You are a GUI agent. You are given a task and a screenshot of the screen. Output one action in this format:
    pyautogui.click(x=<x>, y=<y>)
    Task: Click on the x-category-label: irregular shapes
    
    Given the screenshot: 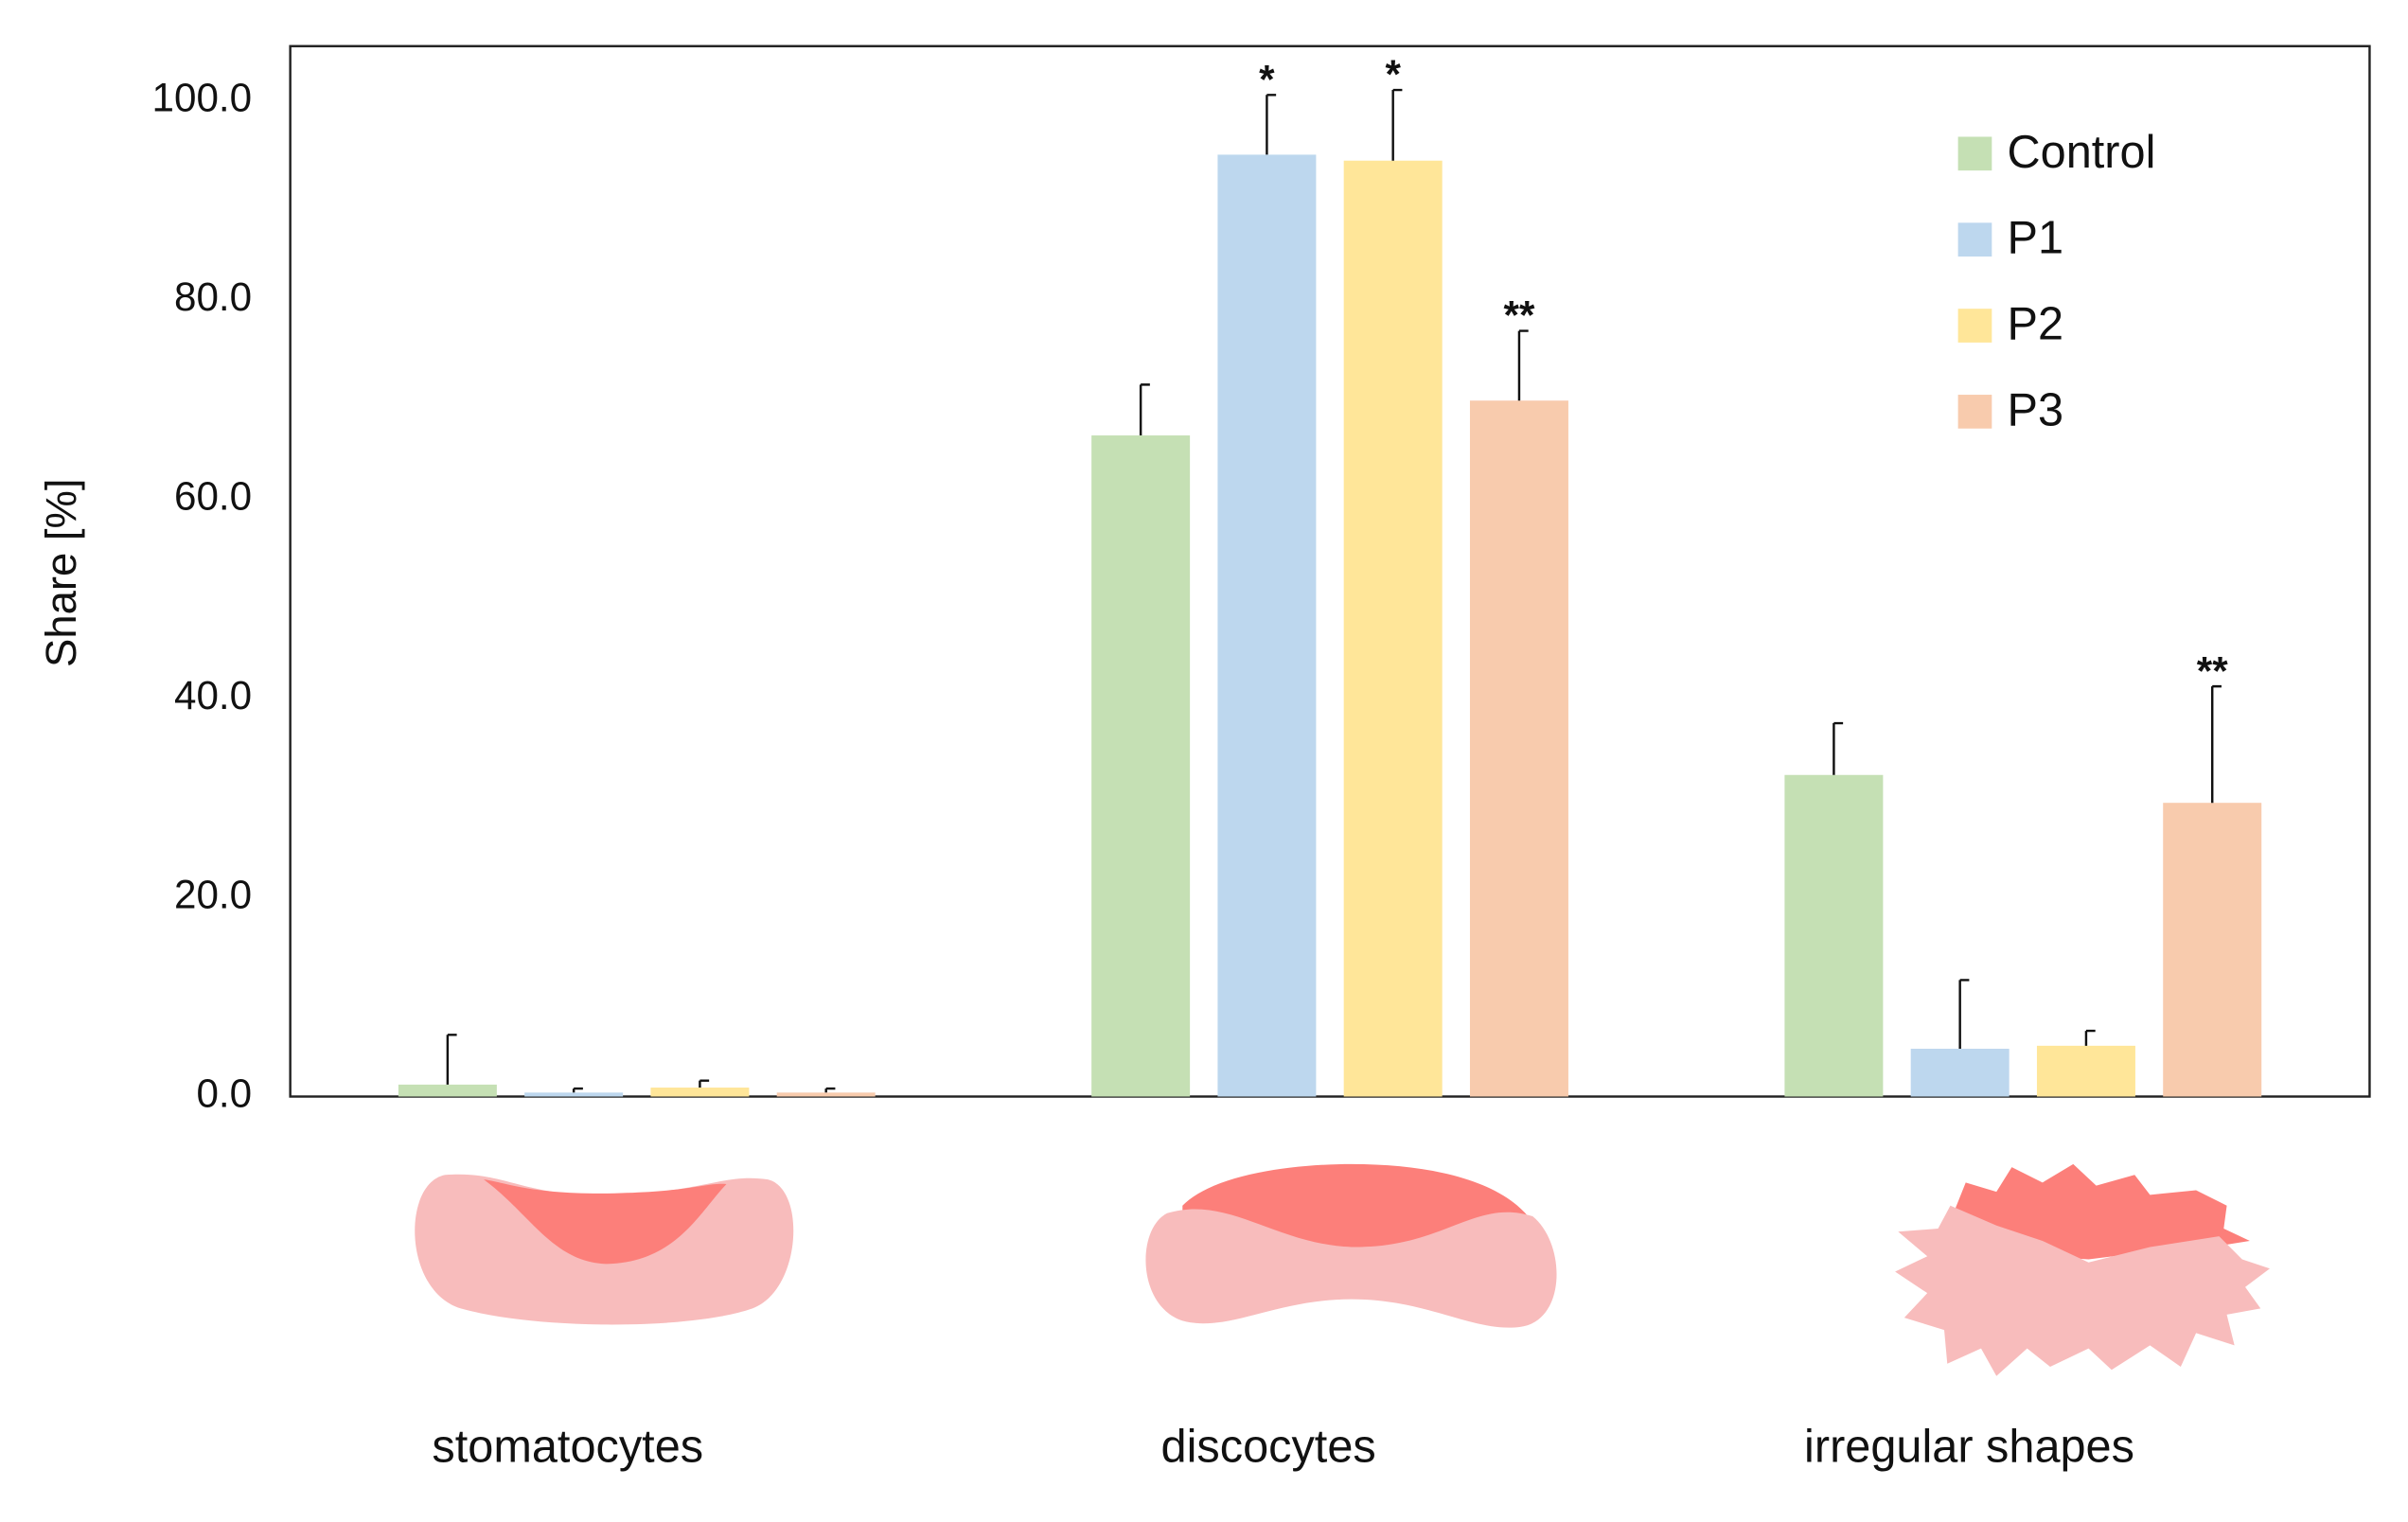 What is the action you would take?
    pyautogui.click(x=1969, y=1448)
    